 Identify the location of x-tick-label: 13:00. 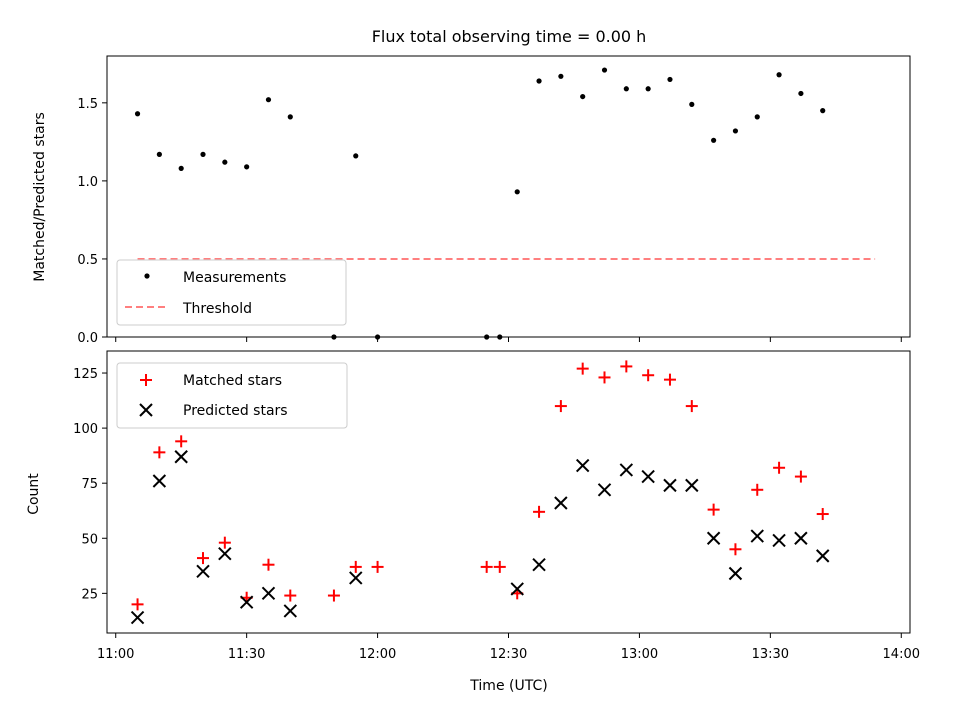
(639, 654).